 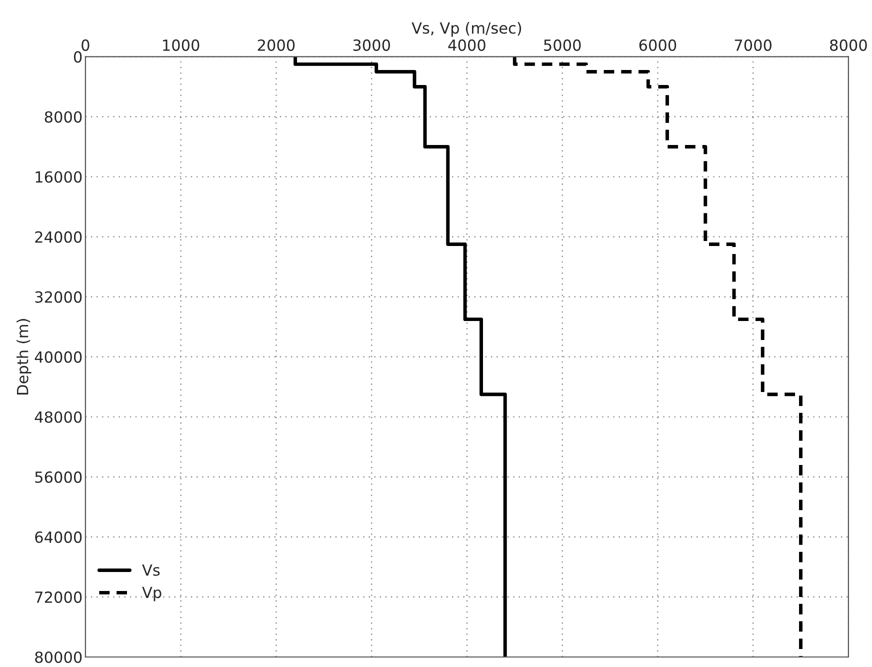 I want to click on y-axis-title: Depth (m), so click(x=24, y=356).